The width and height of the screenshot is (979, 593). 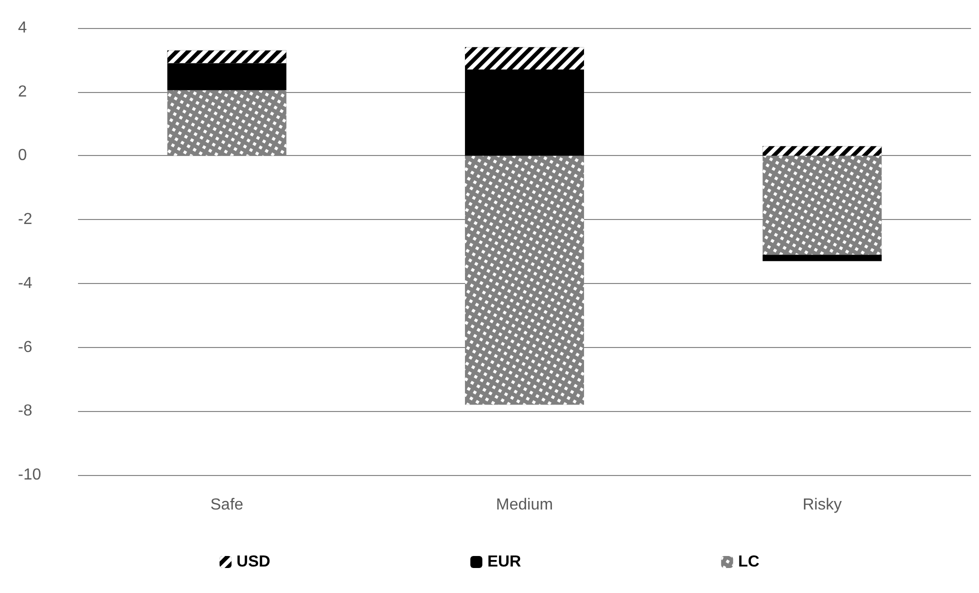 What do you see at coordinates (524, 505) in the screenshot?
I see `x-tick-label: Medium` at bounding box center [524, 505].